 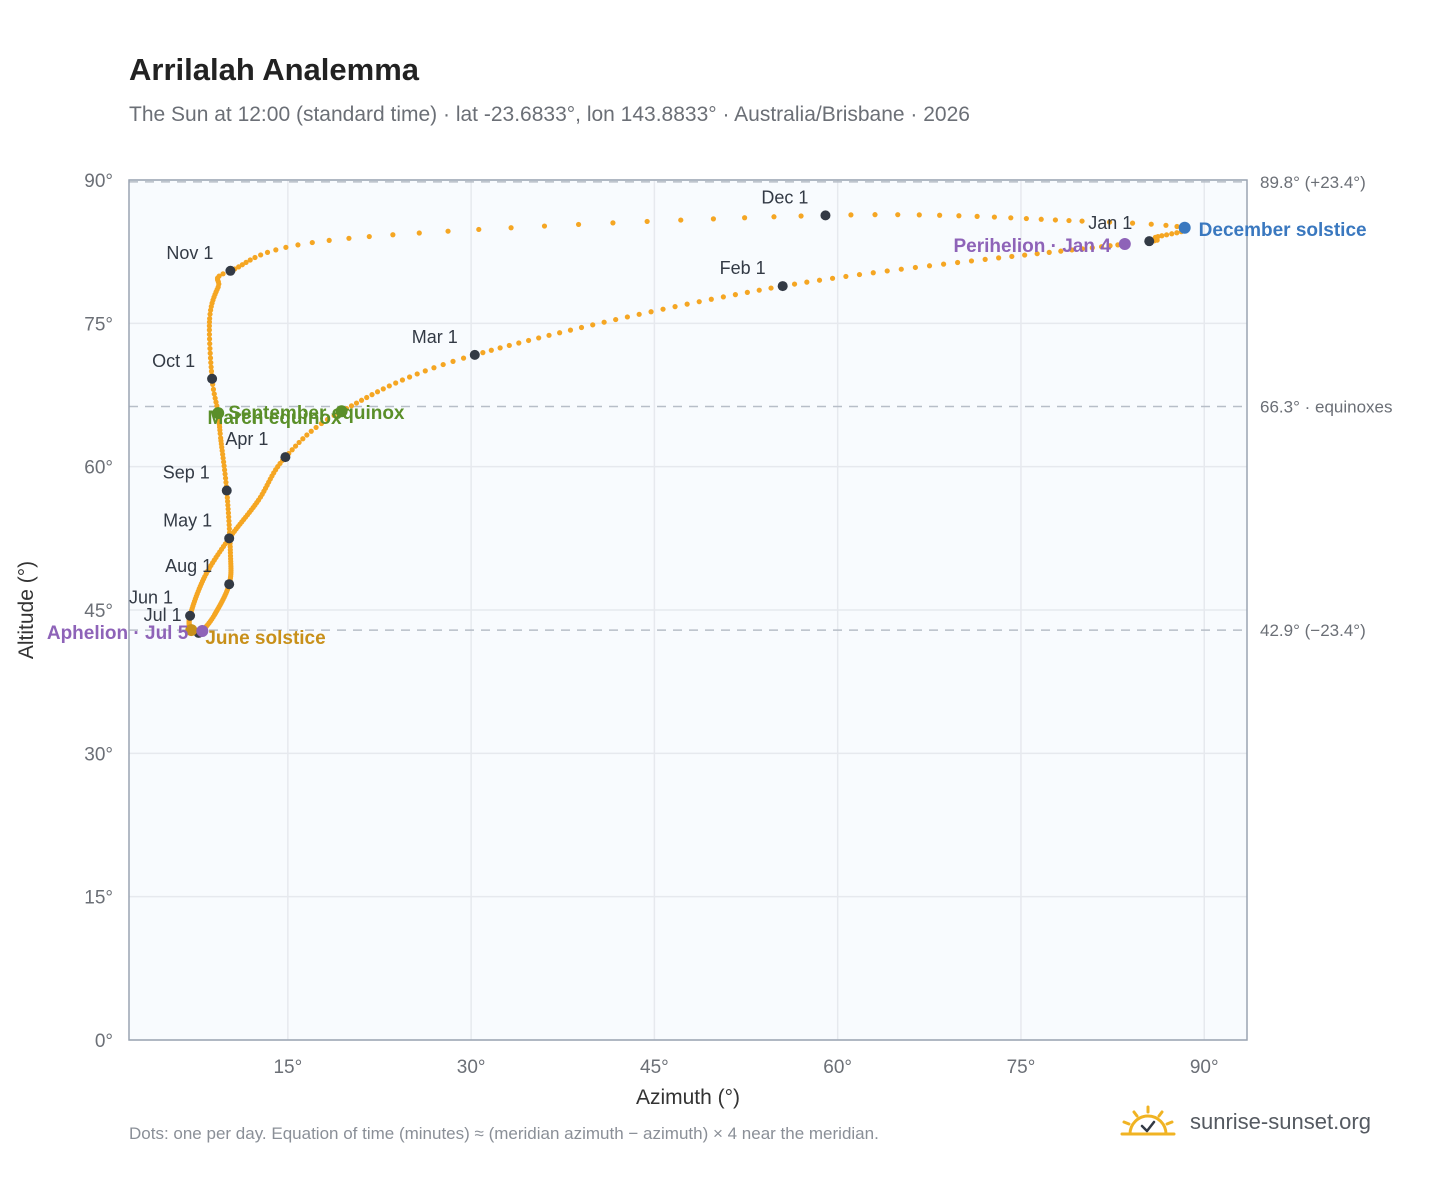 I want to click on x-tick-label: 60°, so click(x=837, y=1067).